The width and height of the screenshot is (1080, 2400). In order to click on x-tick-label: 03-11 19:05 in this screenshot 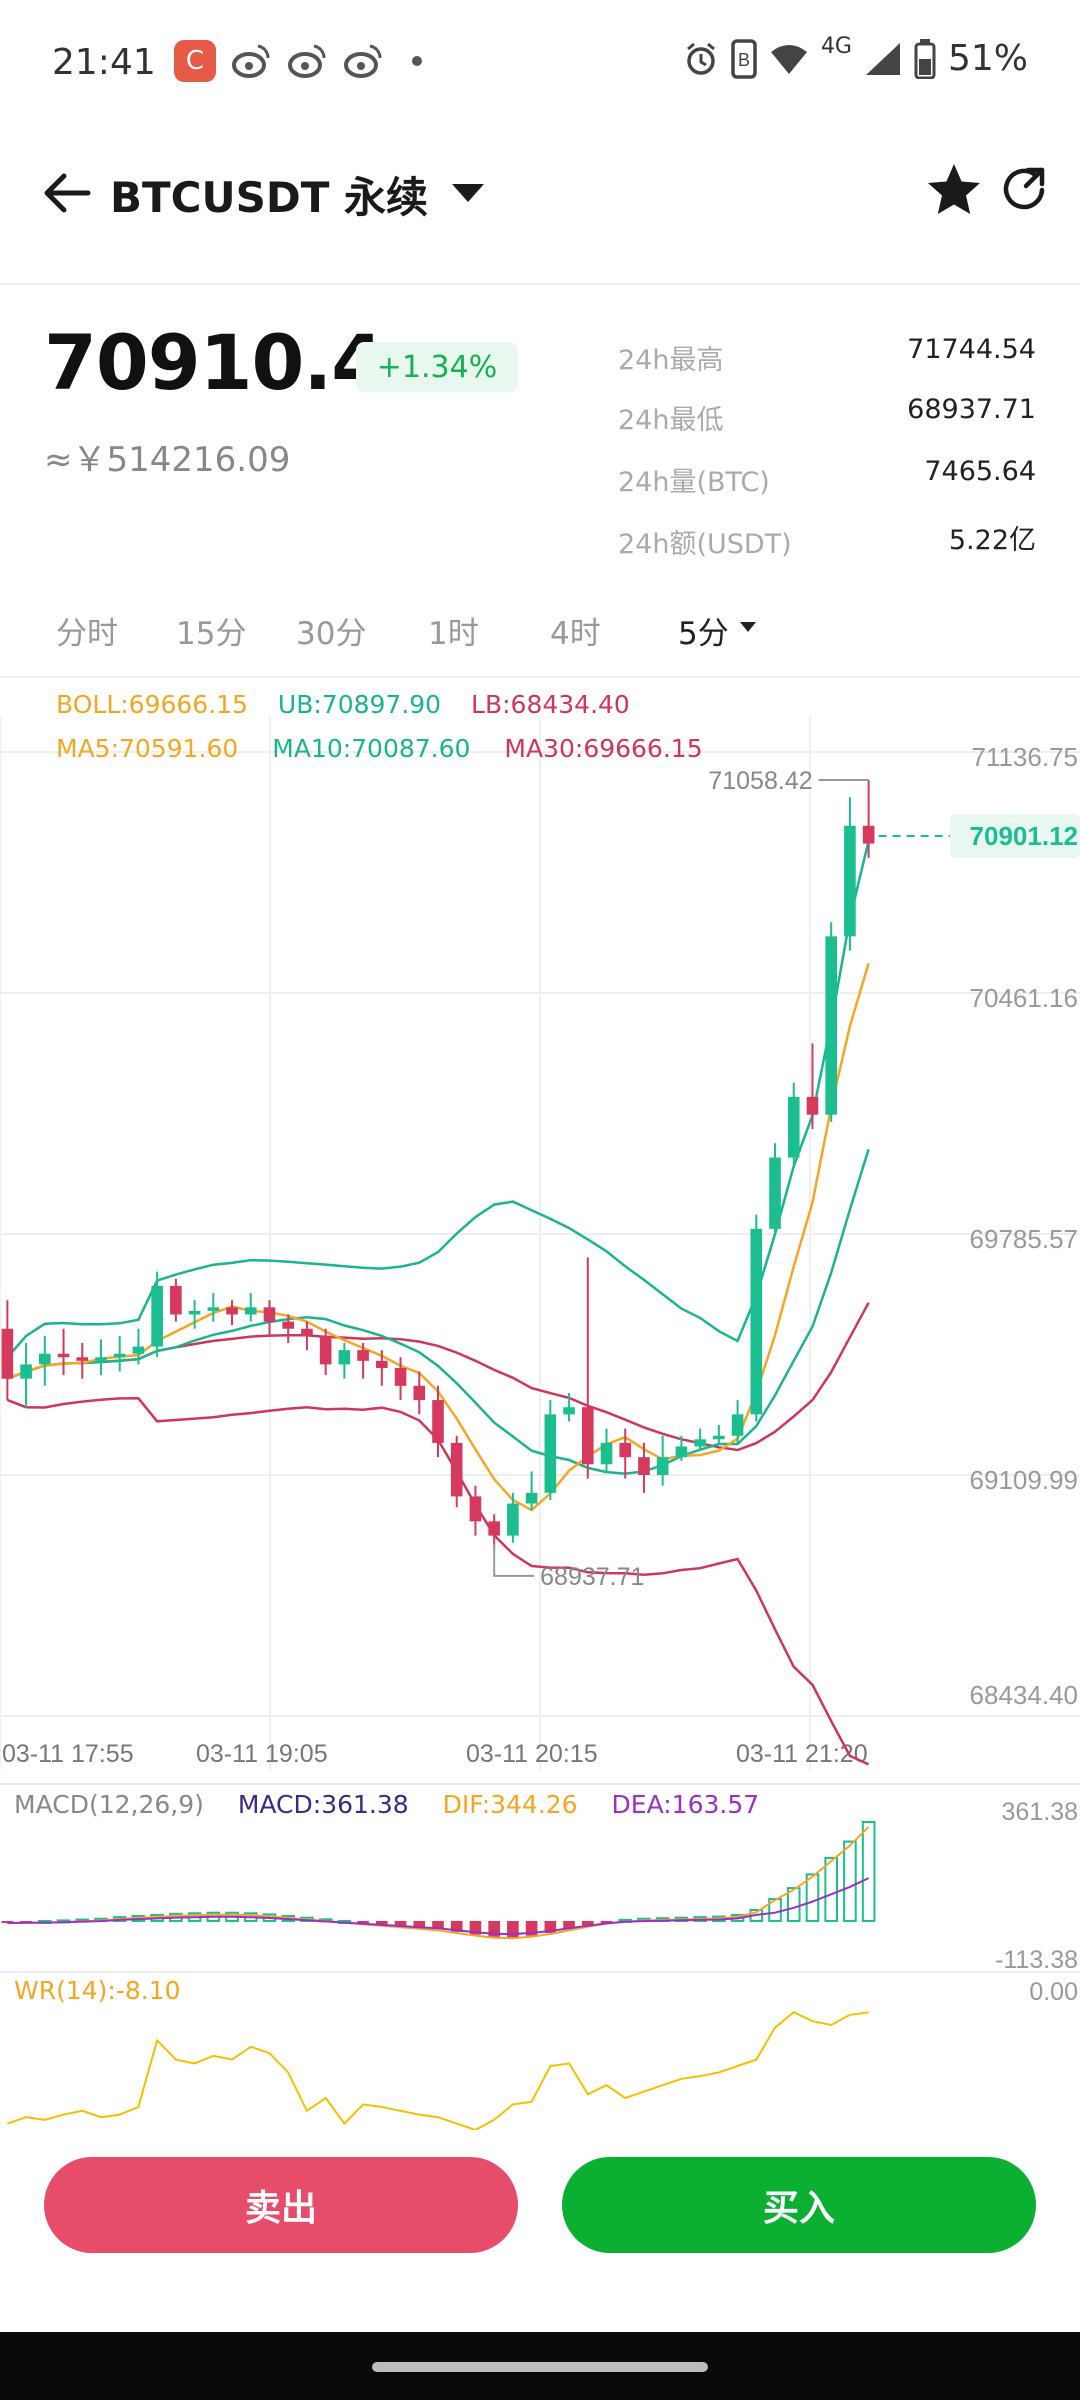, I will do `click(262, 1754)`.